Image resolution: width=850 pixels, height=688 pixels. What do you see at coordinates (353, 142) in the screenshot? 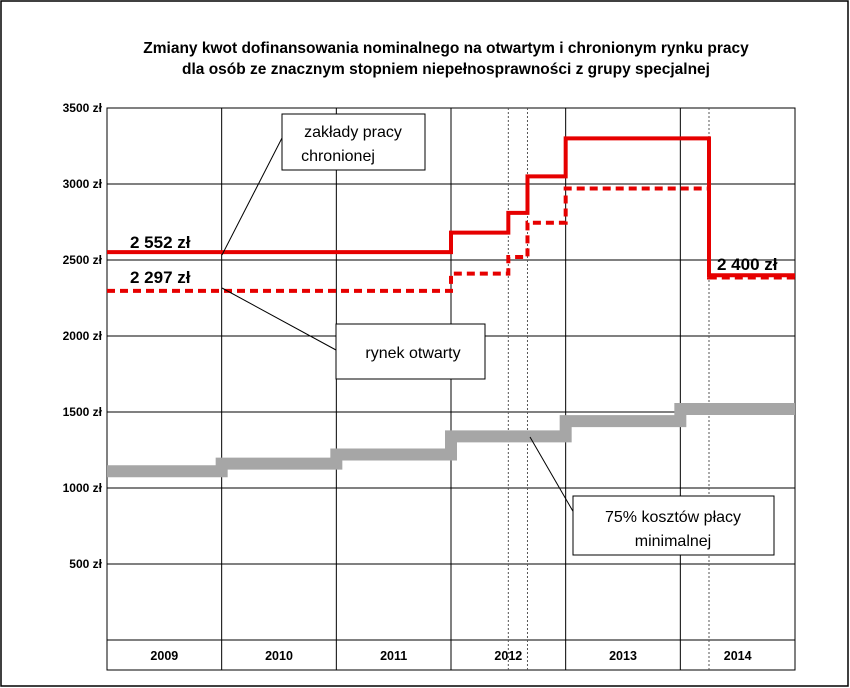
I see `annotation-box-zaklady: zakłady pracy chronionej` at bounding box center [353, 142].